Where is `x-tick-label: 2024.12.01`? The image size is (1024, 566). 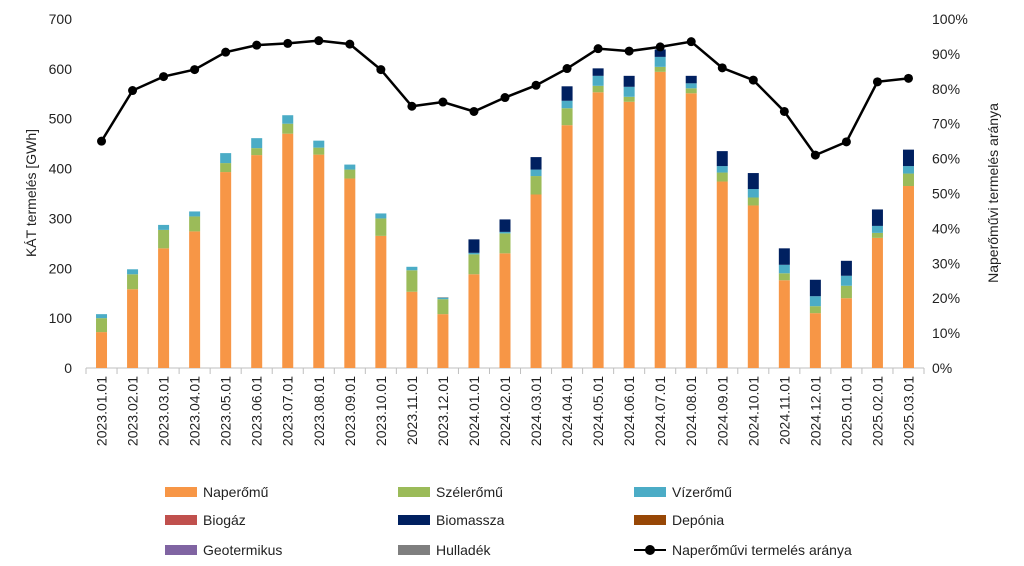
x-tick-label: 2024.12.01 is located at coordinates (815, 411).